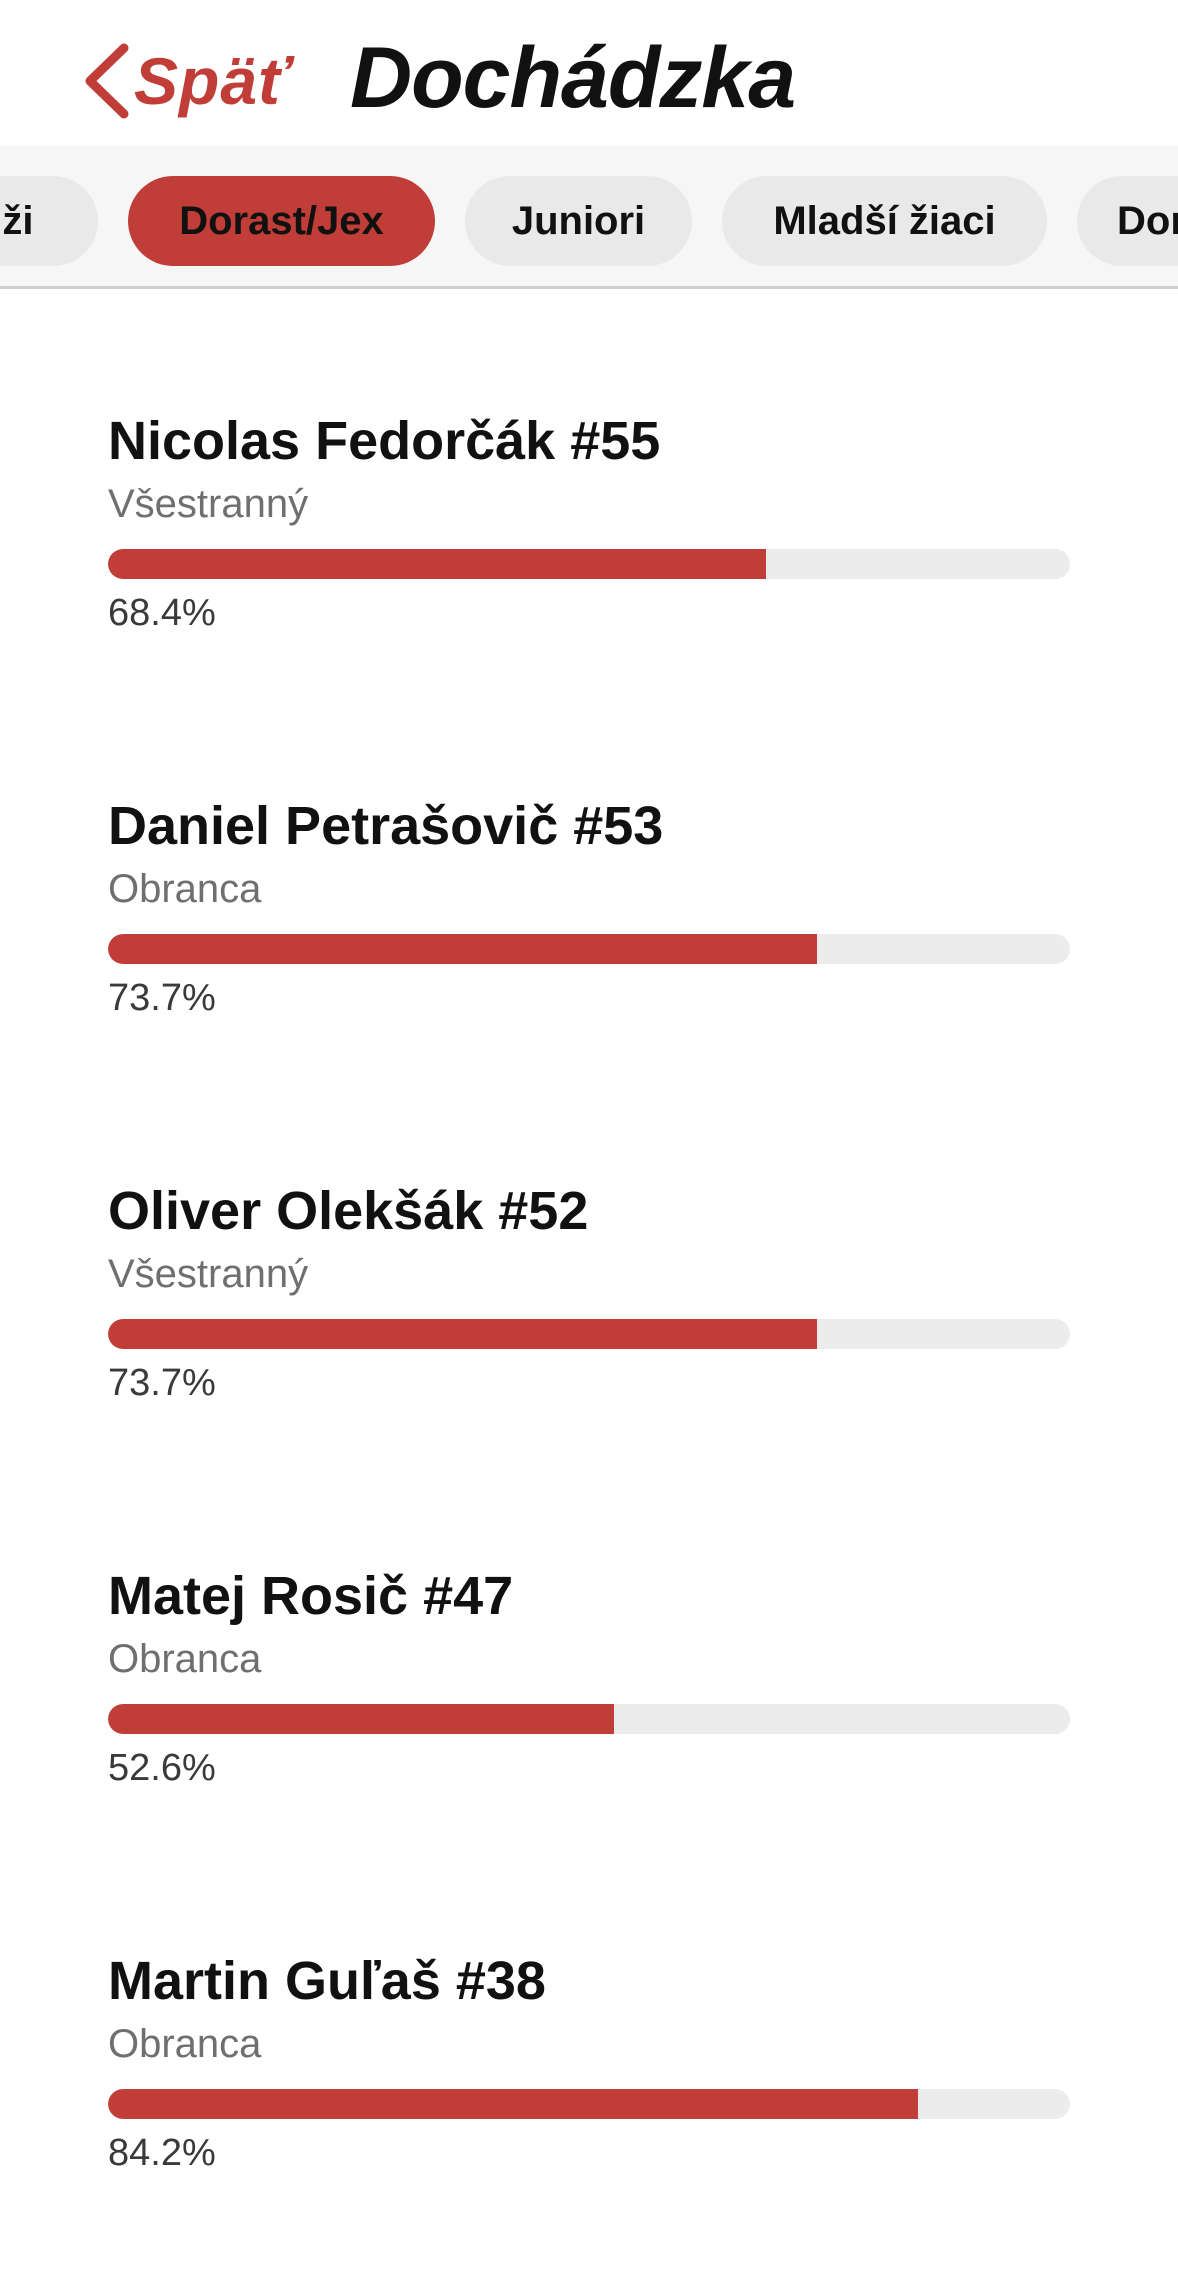 The width and height of the screenshot is (1178, 2277). Describe the element at coordinates (589, 908) in the screenshot. I see `player-row: Daniel Petrašovič #53 Obranca 73.7%` at that location.